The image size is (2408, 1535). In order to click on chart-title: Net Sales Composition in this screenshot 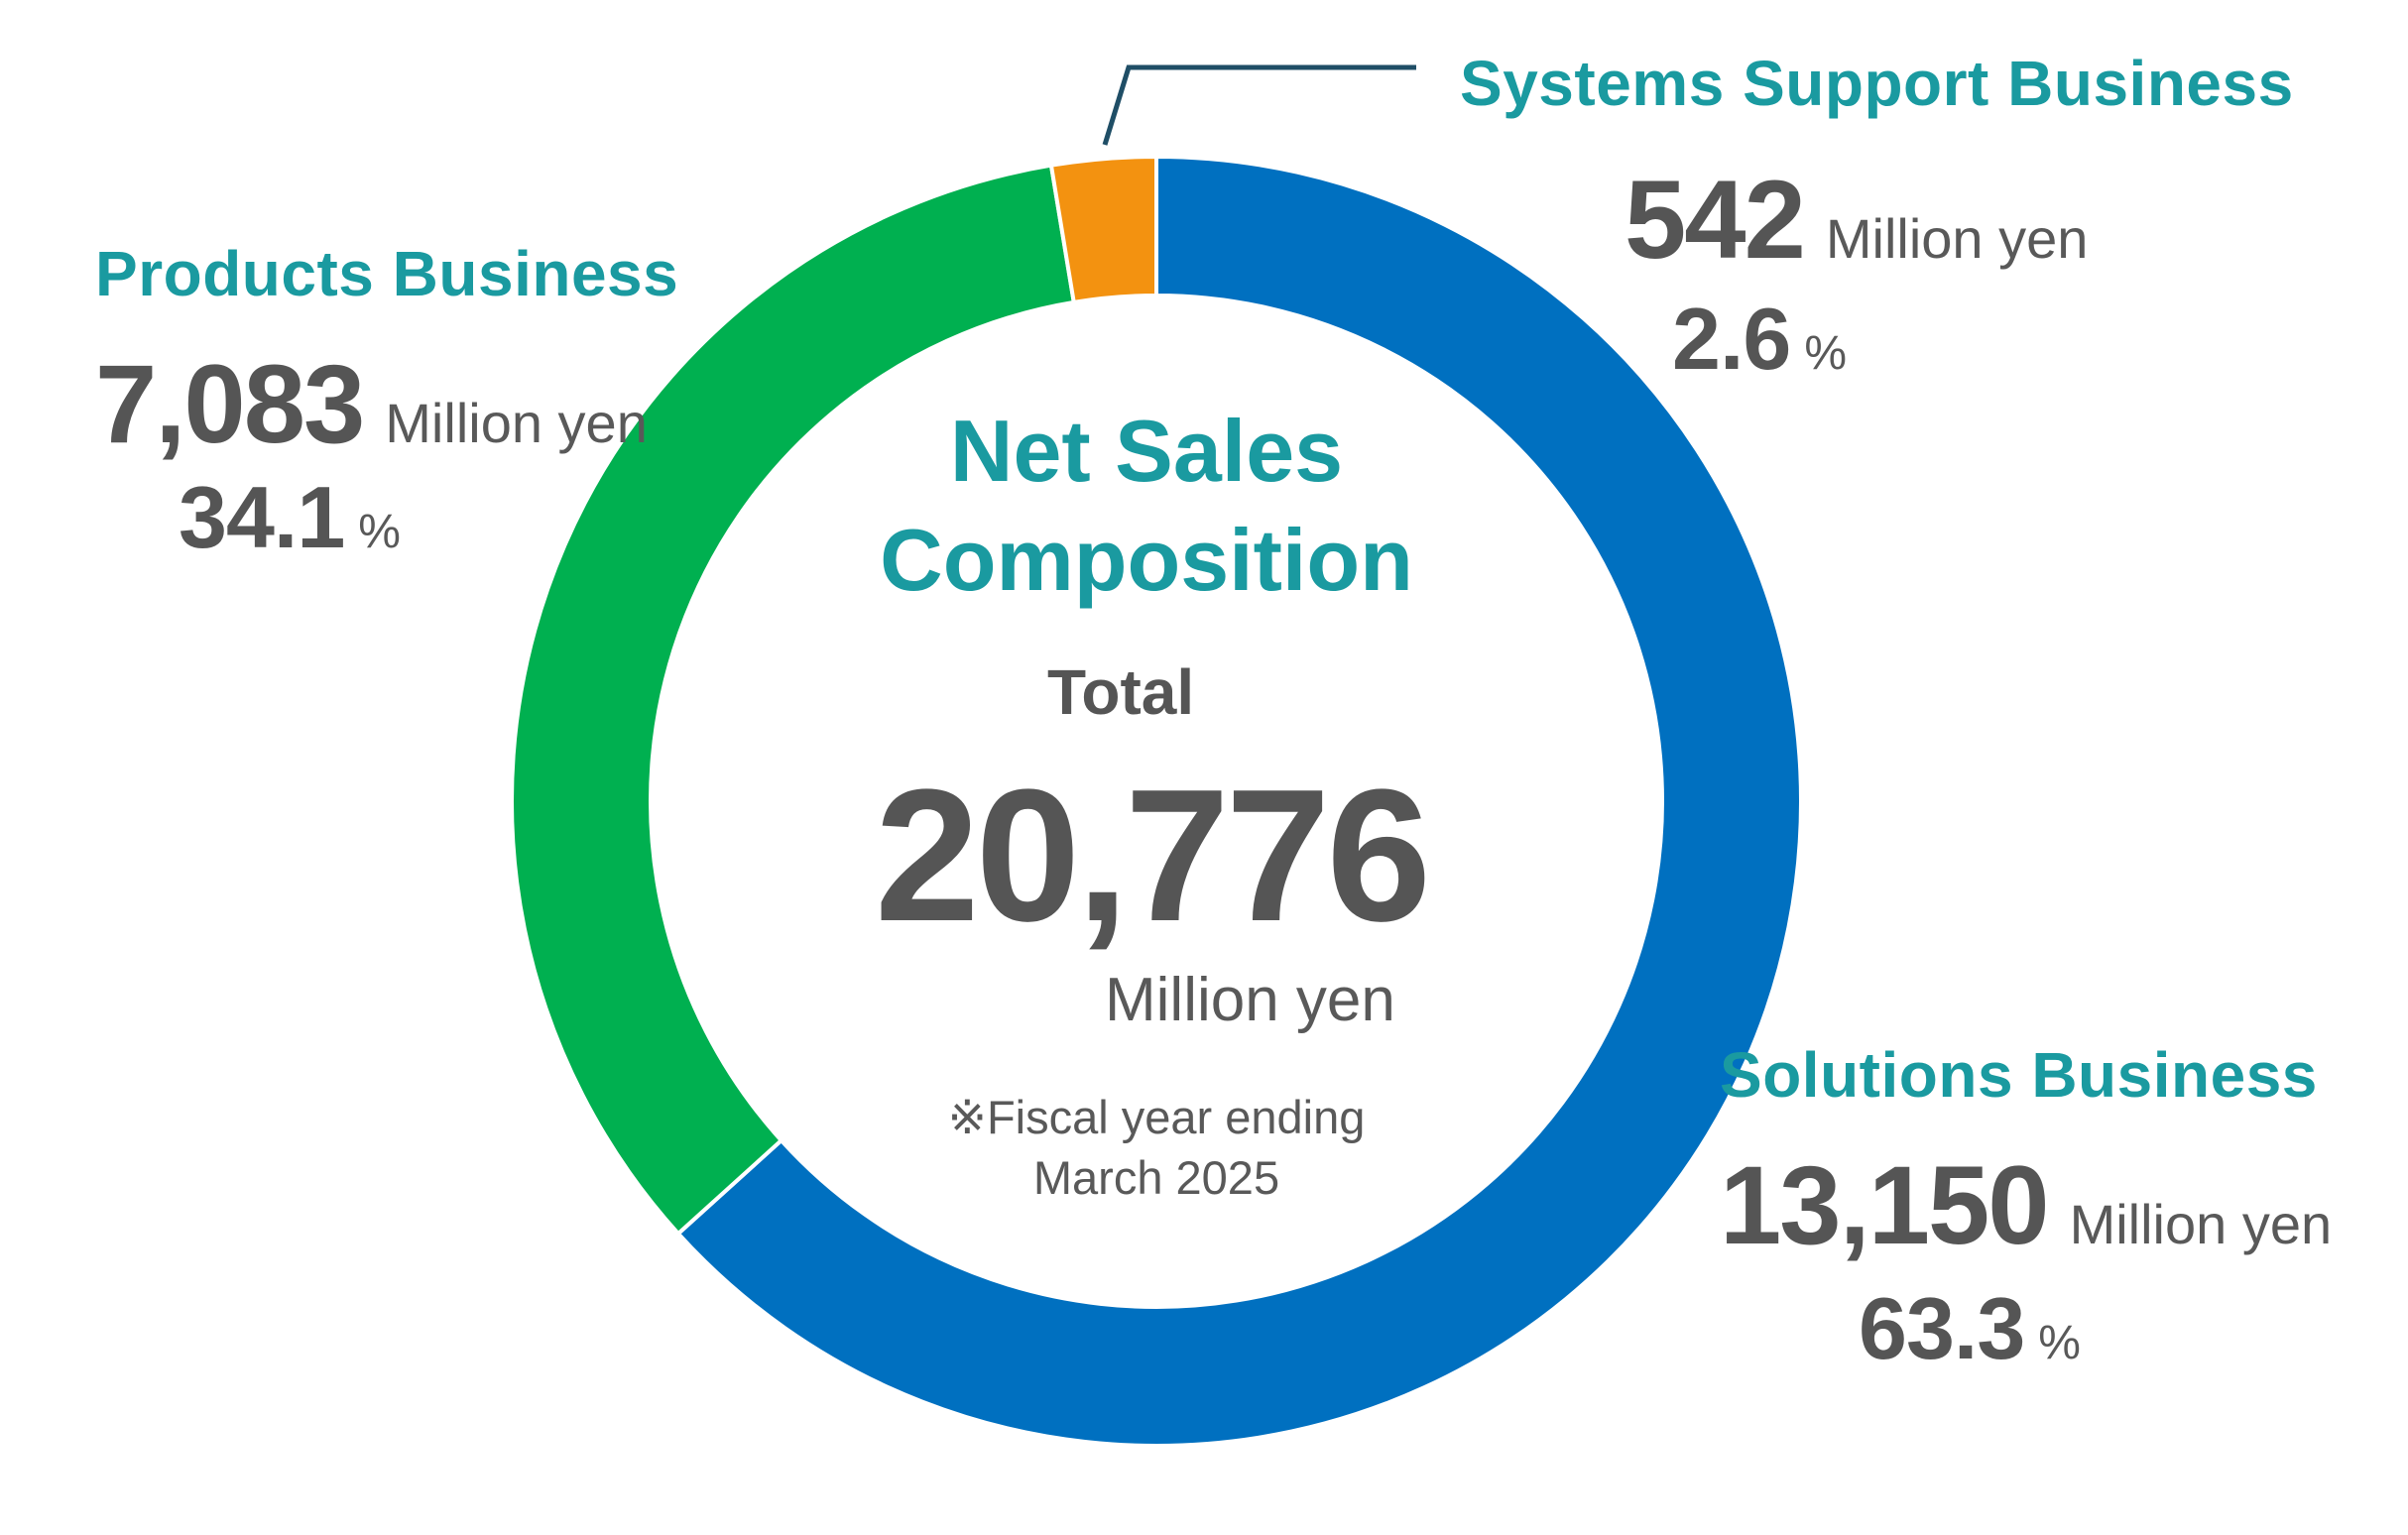, I will do `click(1147, 506)`.